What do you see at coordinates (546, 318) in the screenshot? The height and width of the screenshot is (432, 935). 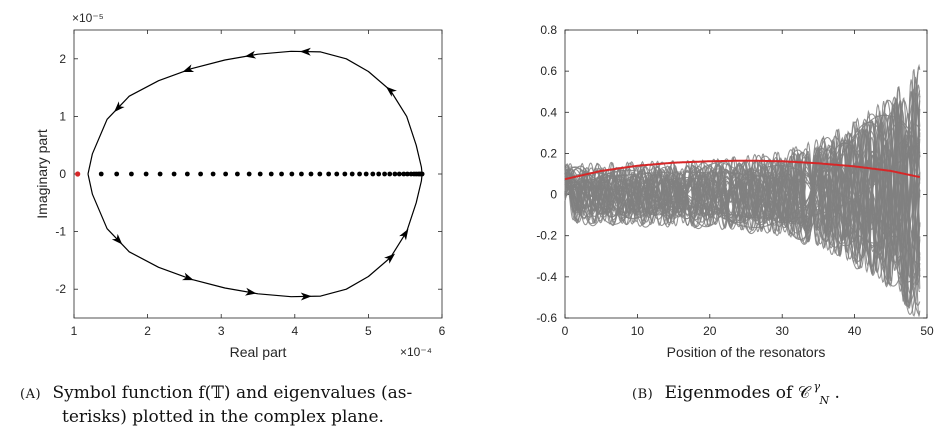 I see `y-tick-label: -0.6` at bounding box center [546, 318].